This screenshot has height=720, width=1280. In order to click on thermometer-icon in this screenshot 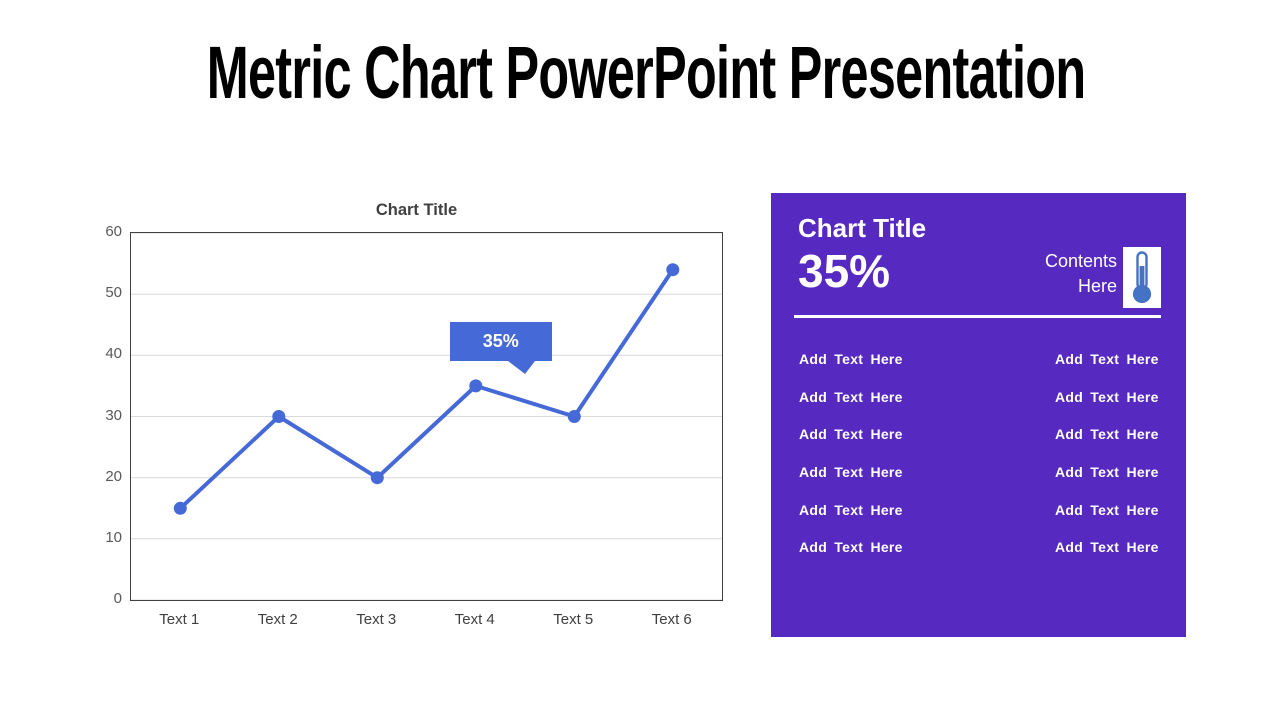, I will do `click(1142, 277)`.